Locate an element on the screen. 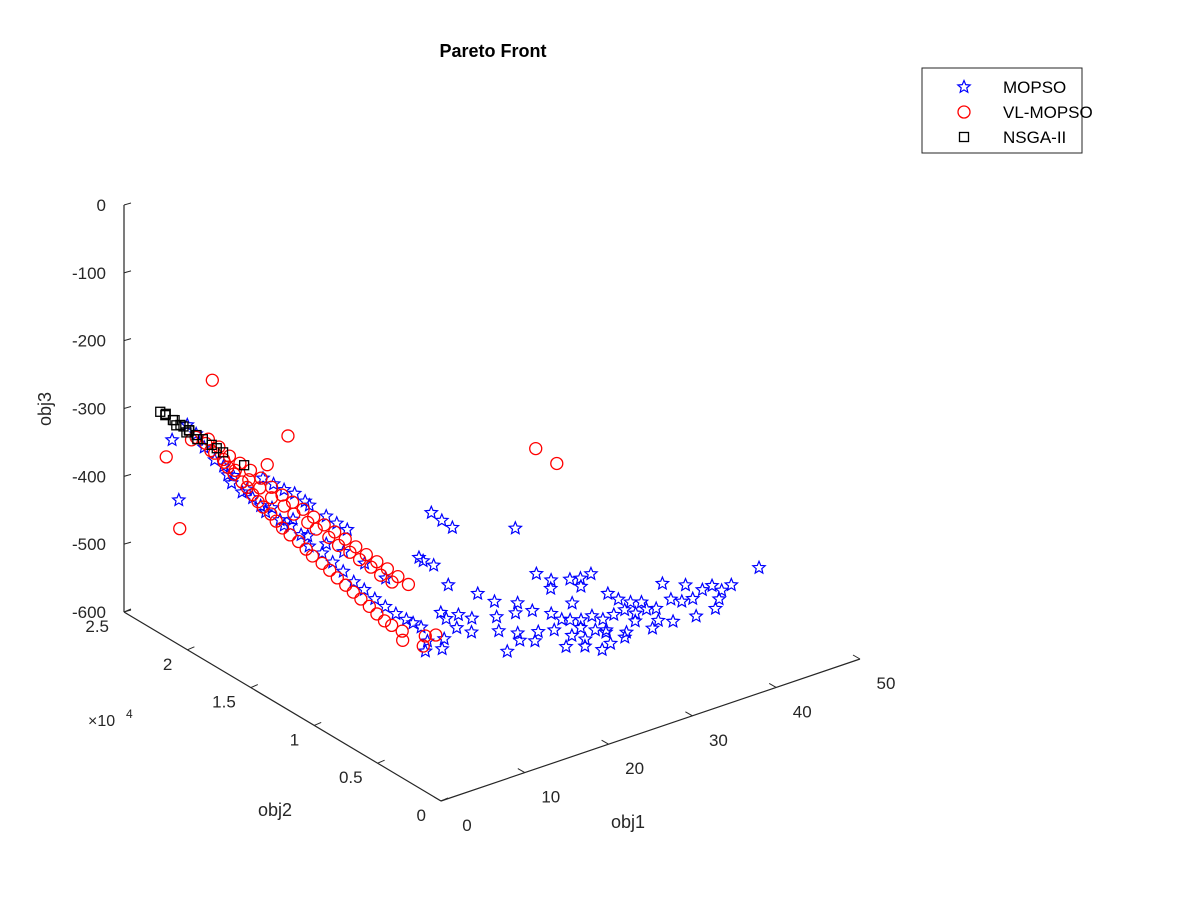  z-tick-label: 0 is located at coordinates (101, 205).